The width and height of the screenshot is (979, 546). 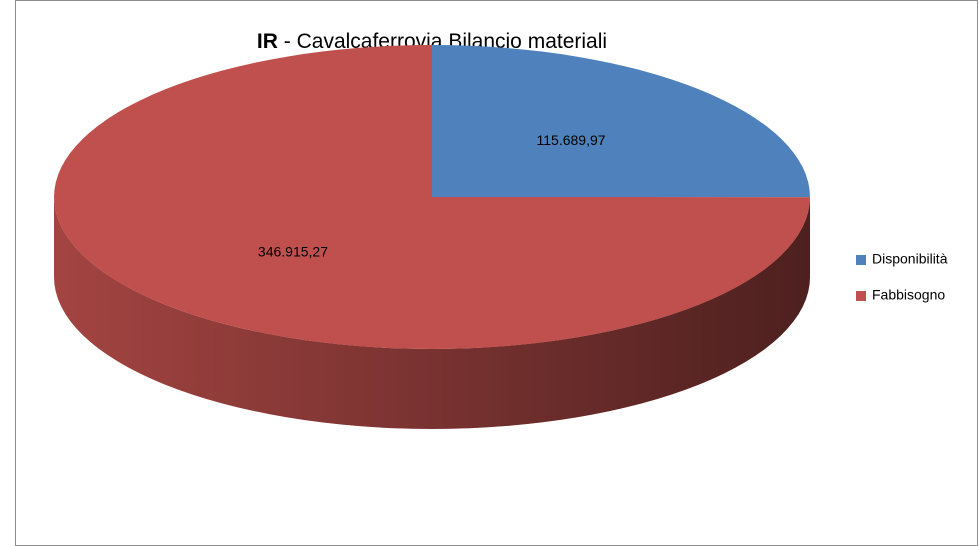 What do you see at coordinates (571, 140) in the screenshot?
I see `data-label: 115.689,97` at bounding box center [571, 140].